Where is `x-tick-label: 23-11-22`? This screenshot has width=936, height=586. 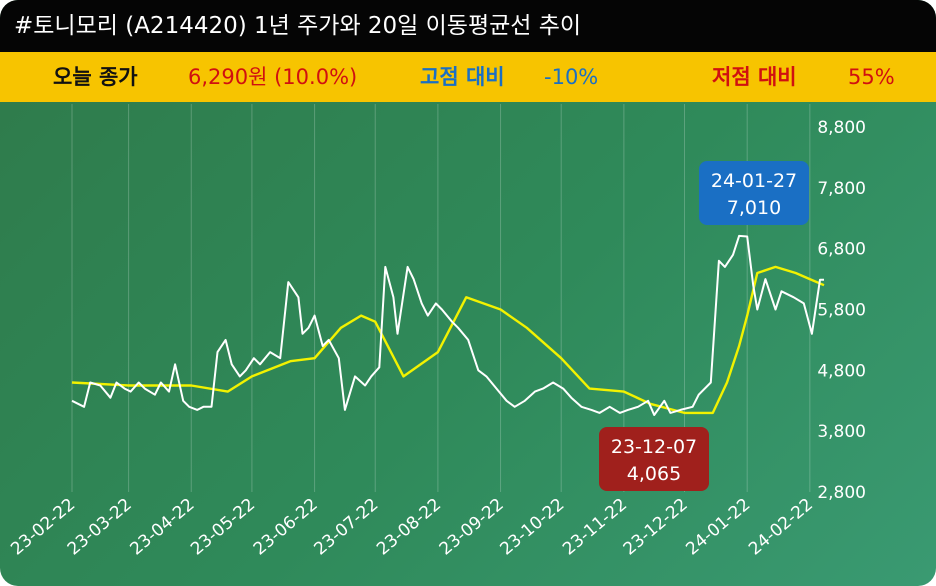
x-tick-label: 23-11-22 is located at coordinates (595, 527).